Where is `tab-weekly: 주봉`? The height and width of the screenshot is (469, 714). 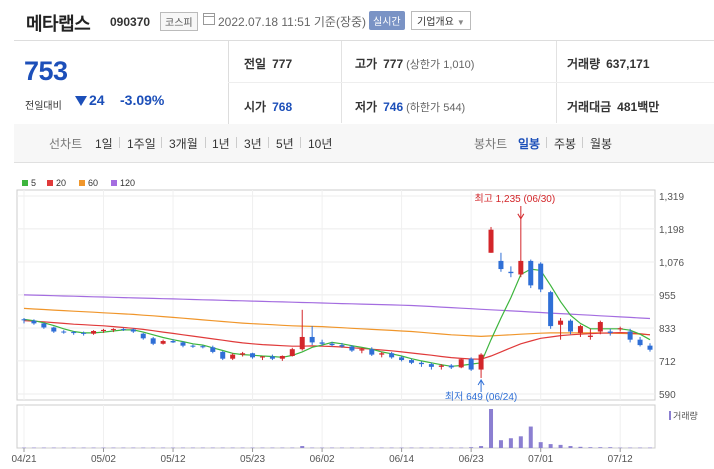 tab-weekly: 주봉 is located at coordinates (565, 144).